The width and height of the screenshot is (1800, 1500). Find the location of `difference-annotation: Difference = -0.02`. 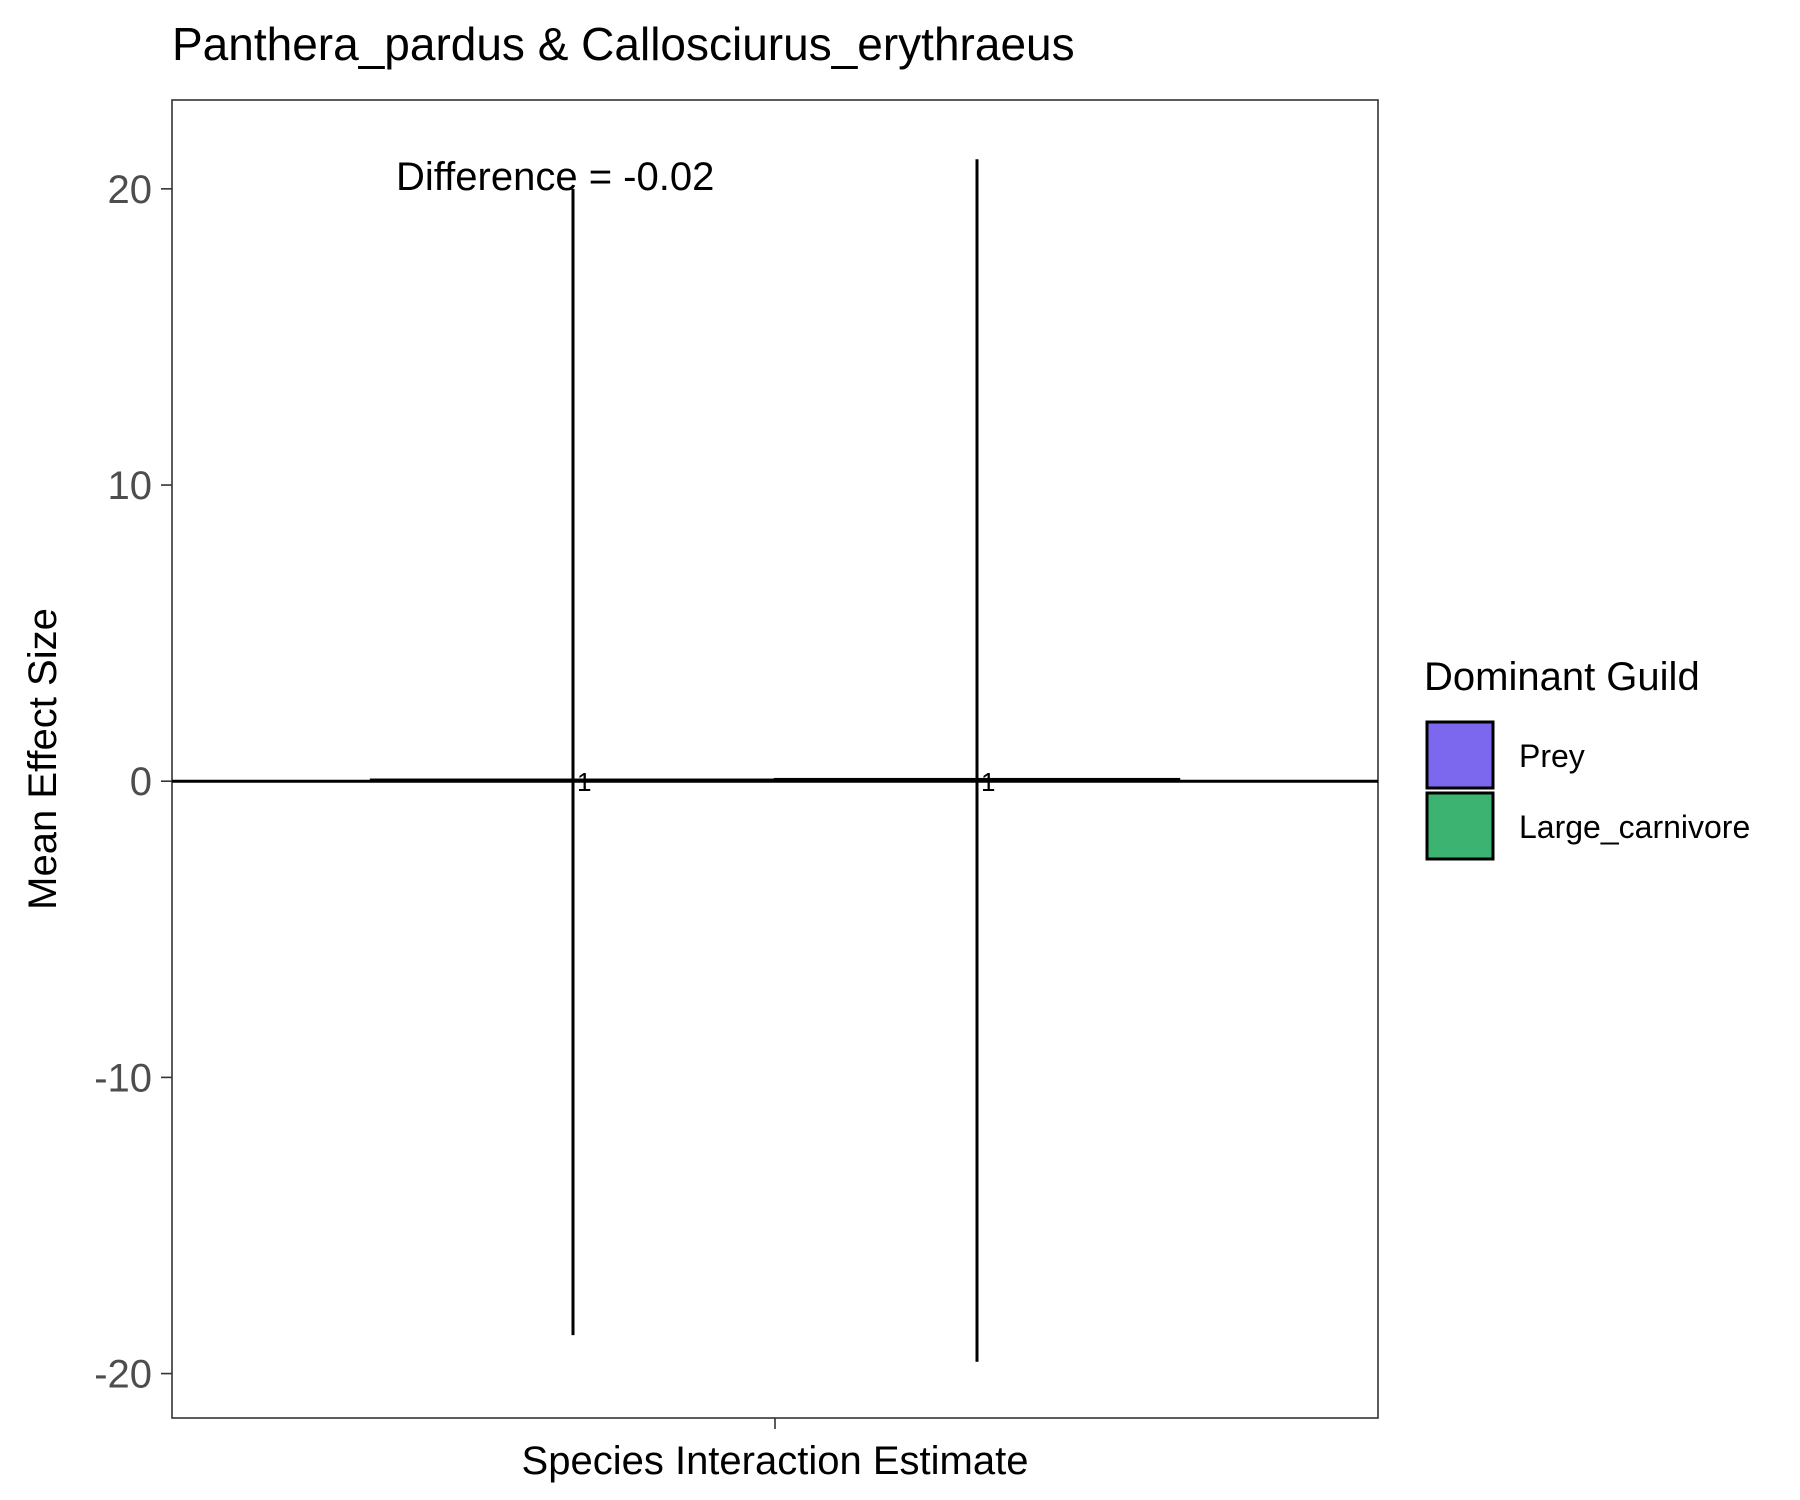

difference-annotation: Difference = -0.02 is located at coordinates (555, 177).